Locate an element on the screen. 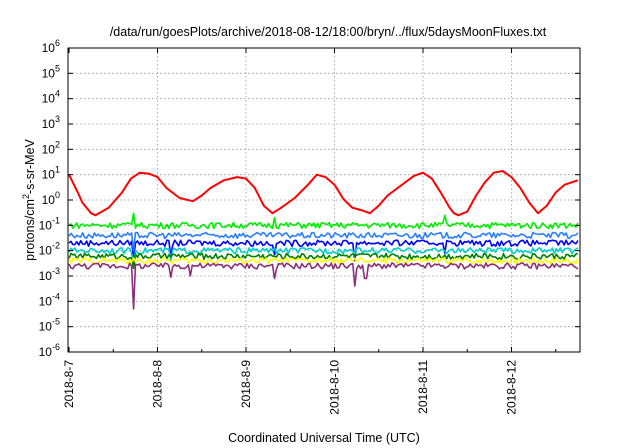  y-tick-exponent: 5 is located at coordinates (57, 68).